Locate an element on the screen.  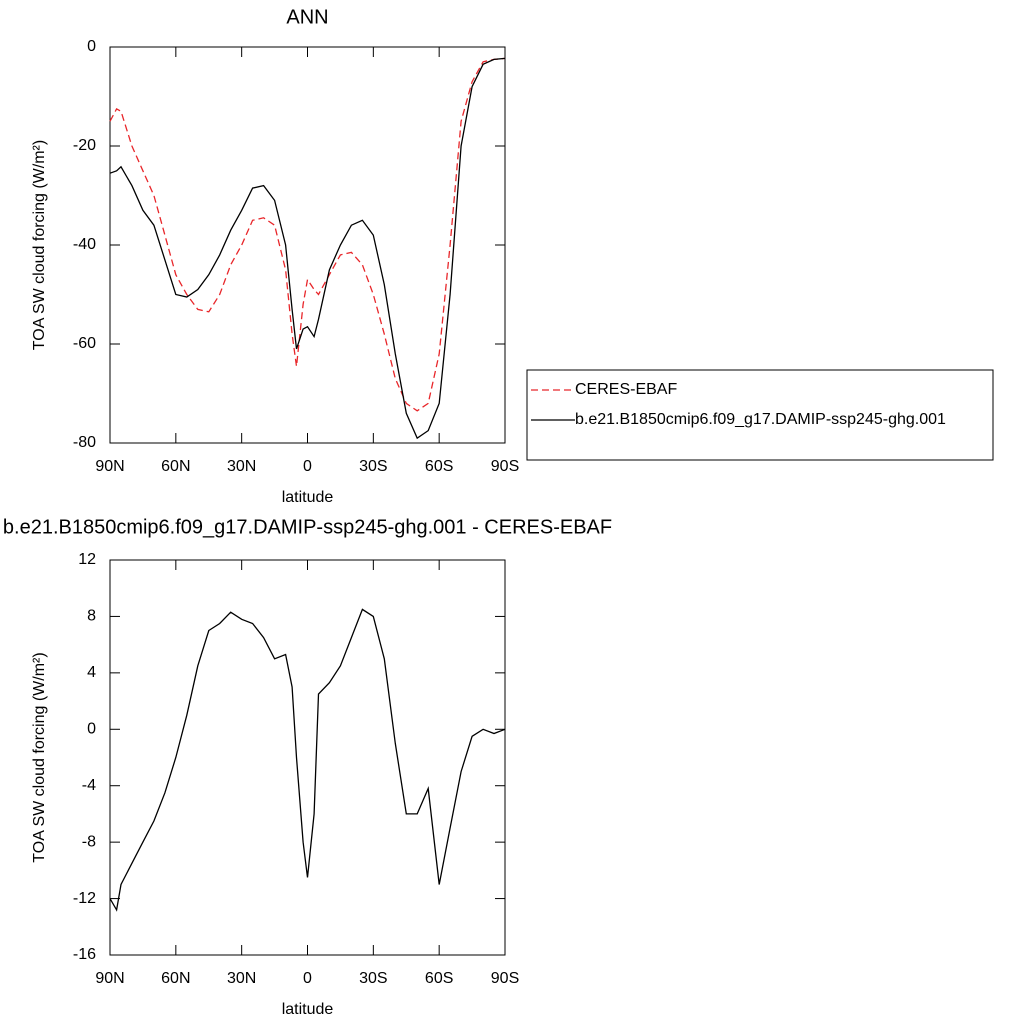
y-tick-label: 4 is located at coordinates (91, 672).